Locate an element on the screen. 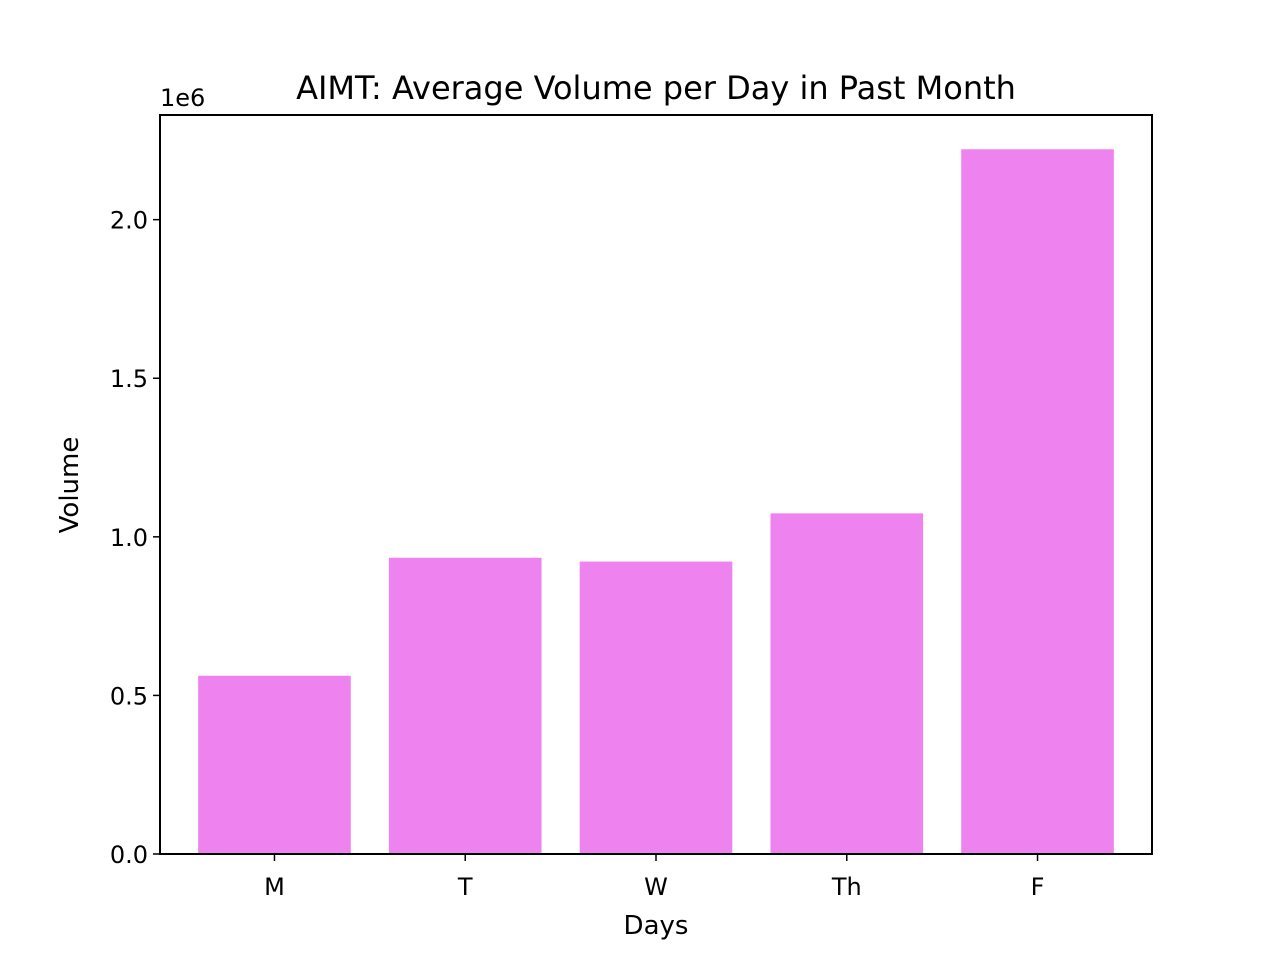 Image resolution: width=1280 pixels, height=960 pixels. x-ticks-group: M T W Th F is located at coordinates (654, 877).